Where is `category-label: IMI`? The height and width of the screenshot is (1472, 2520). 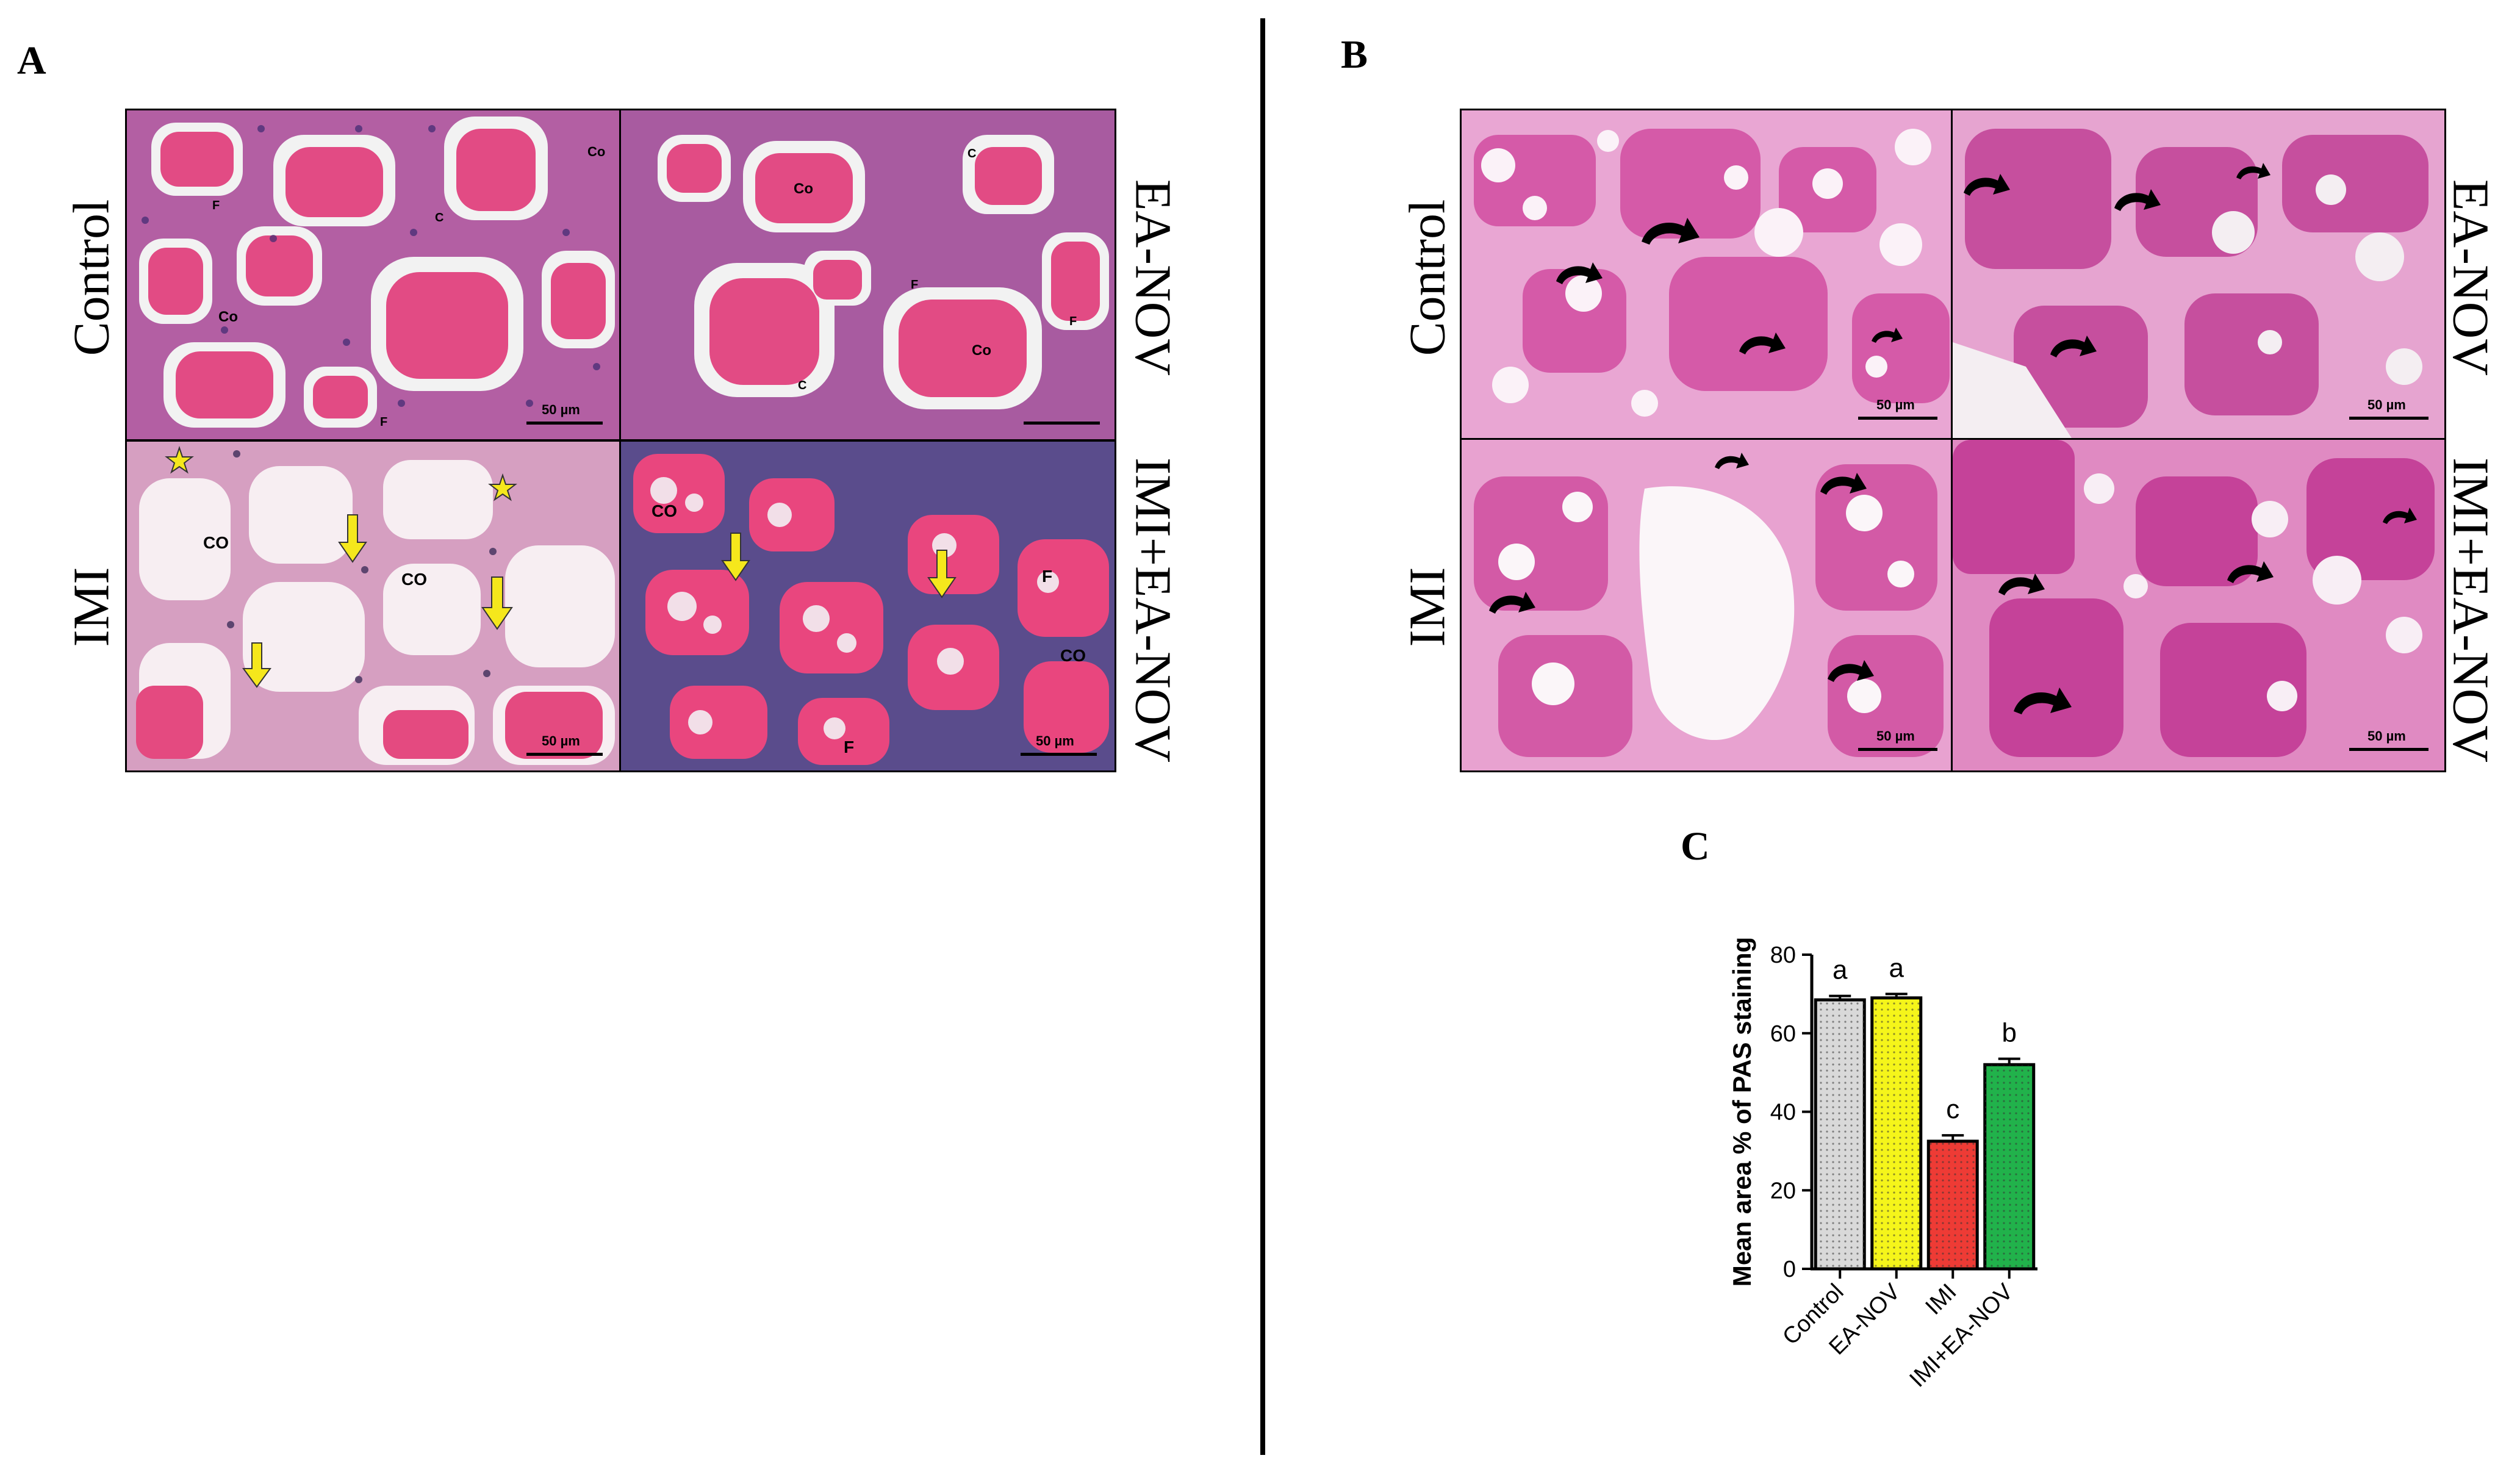 category-label: IMI is located at coordinates (1941, 1299).